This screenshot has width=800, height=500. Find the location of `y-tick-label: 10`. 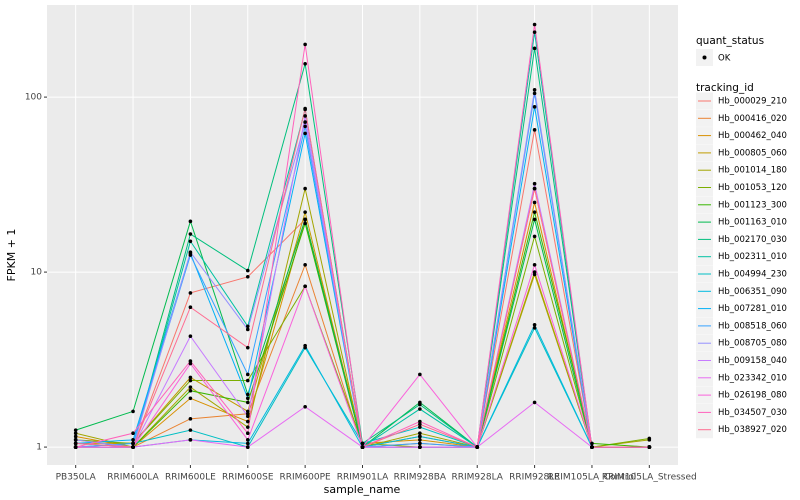

y-tick-label: 10 is located at coordinates (37, 273).